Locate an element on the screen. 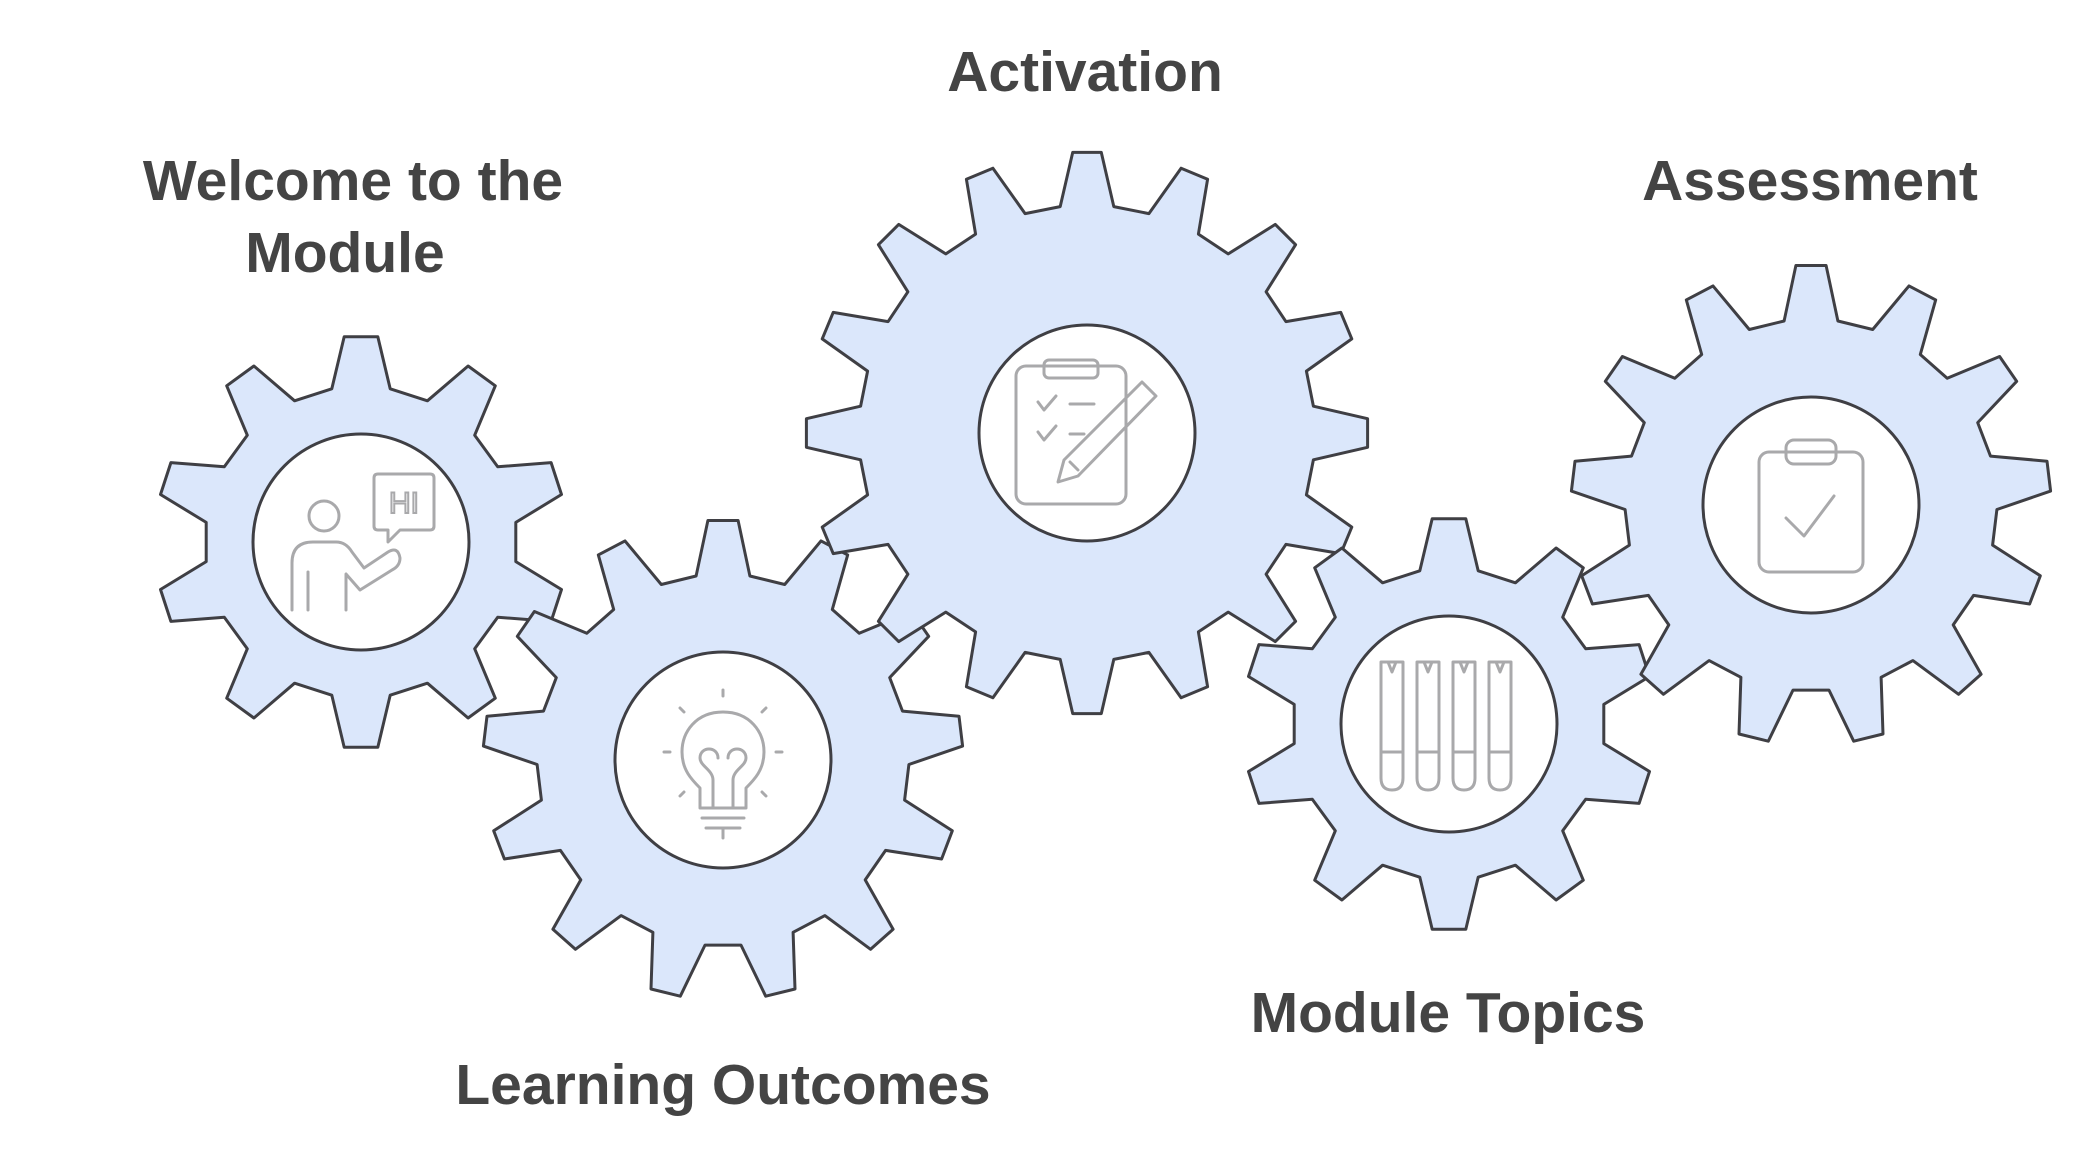  gear-activation is located at coordinates (1087, 433).